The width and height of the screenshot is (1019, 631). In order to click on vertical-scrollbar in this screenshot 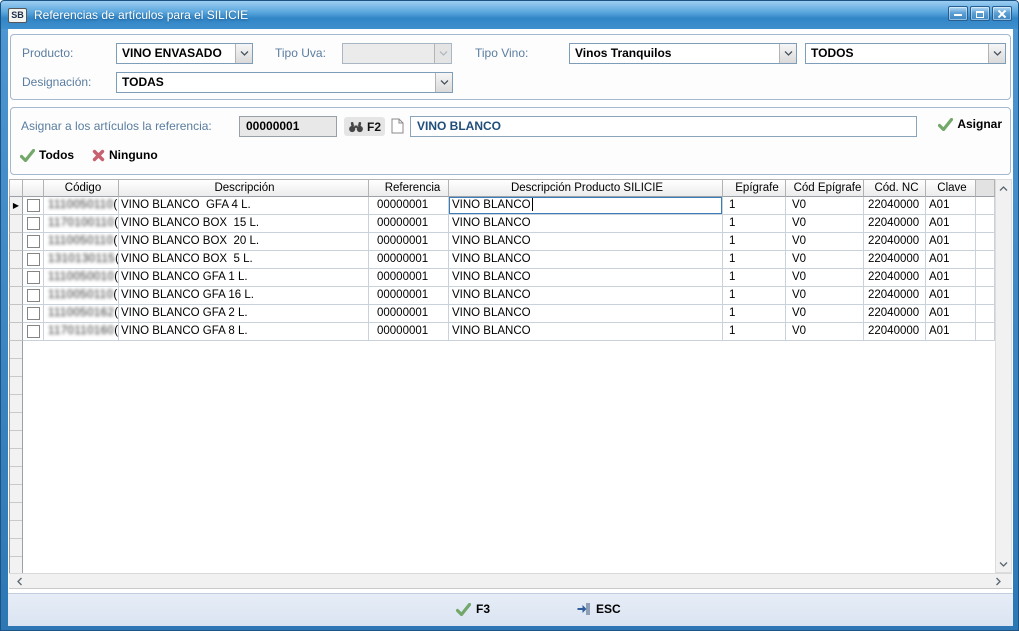, I will do `click(1003, 376)`.